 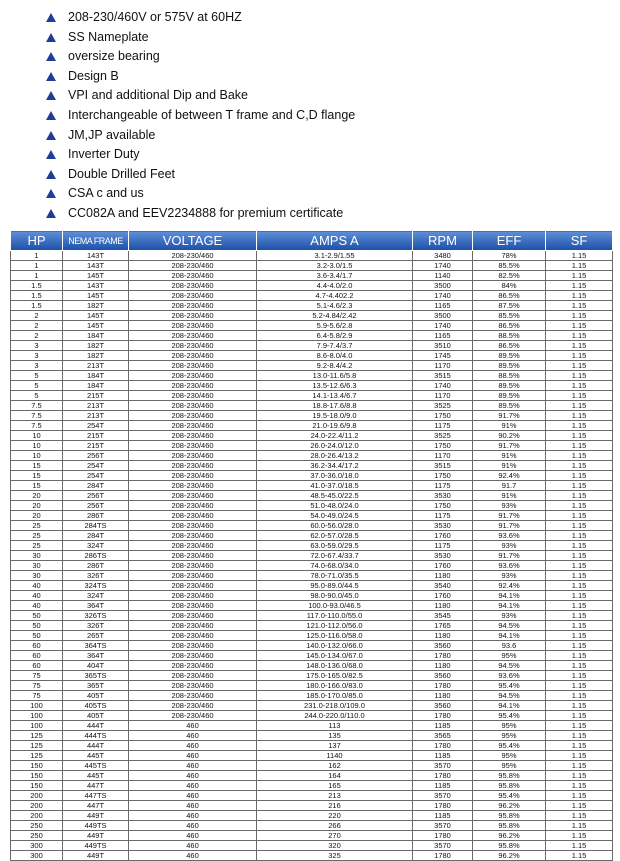 What do you see at coordinates (442, 375) in the screenshot?
I see `table-cell: 3515` at bounding box center [442, 375].